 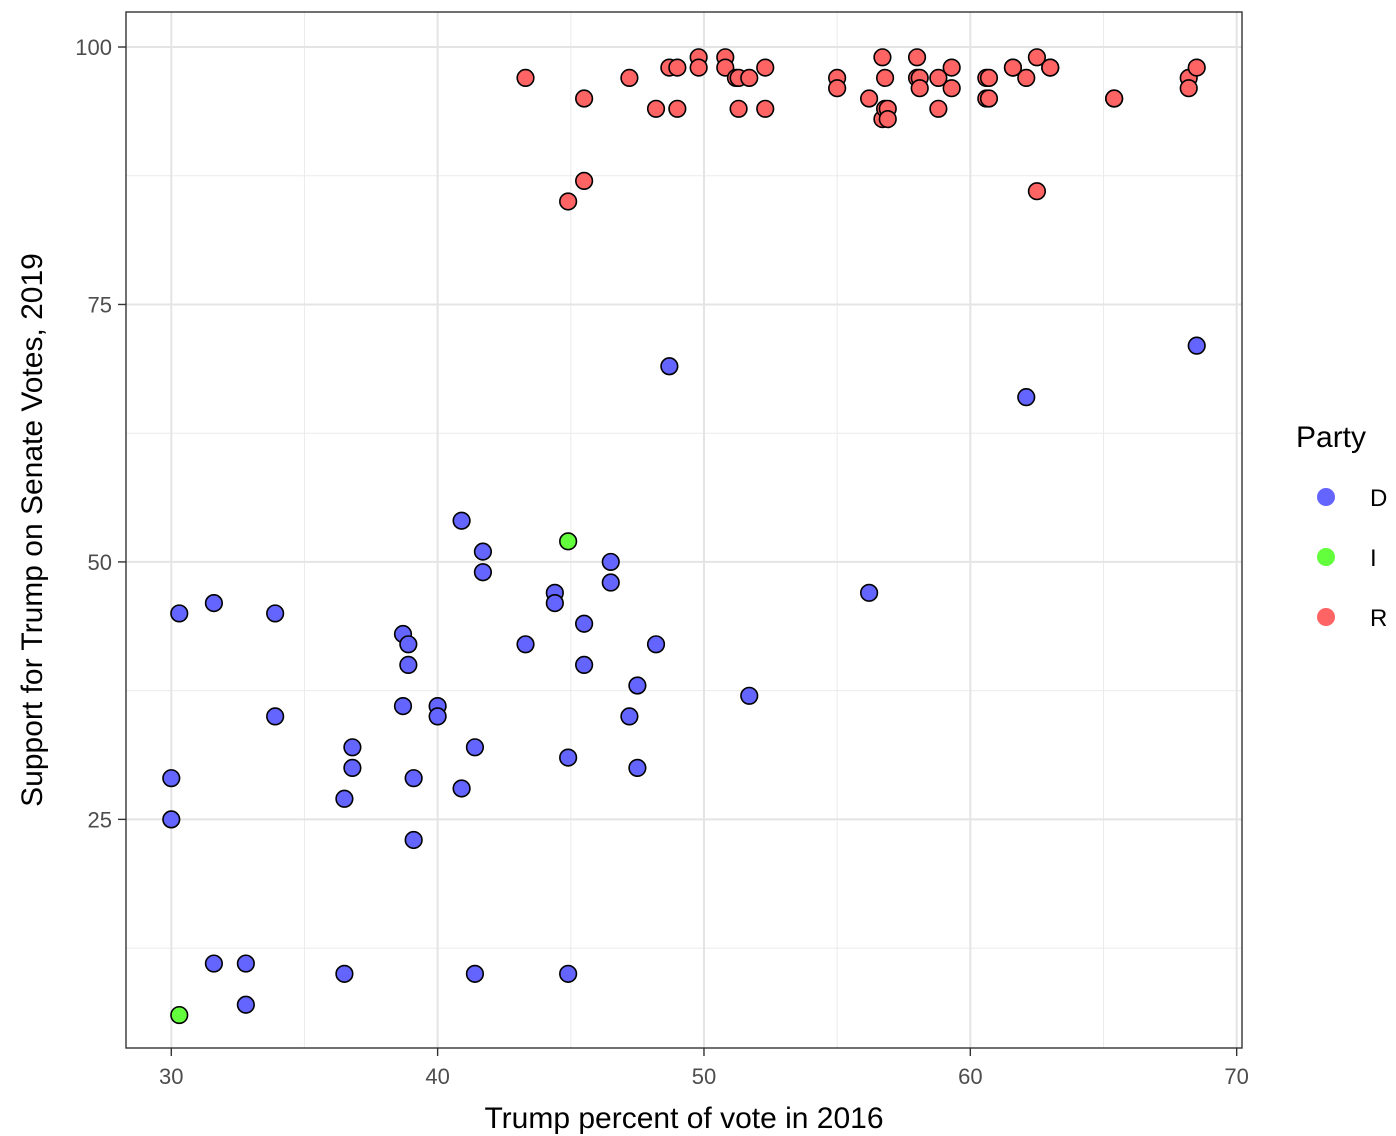 I want to click on y-axis-title: Support for Trump on Senate Votes, 2019, so click(x=32, y=530).